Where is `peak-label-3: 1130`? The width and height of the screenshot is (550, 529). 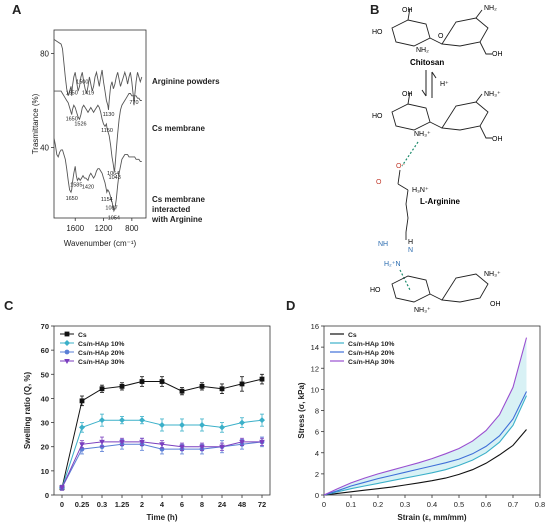 peak-label-3: 1130 is located at coordinates (109, 115).